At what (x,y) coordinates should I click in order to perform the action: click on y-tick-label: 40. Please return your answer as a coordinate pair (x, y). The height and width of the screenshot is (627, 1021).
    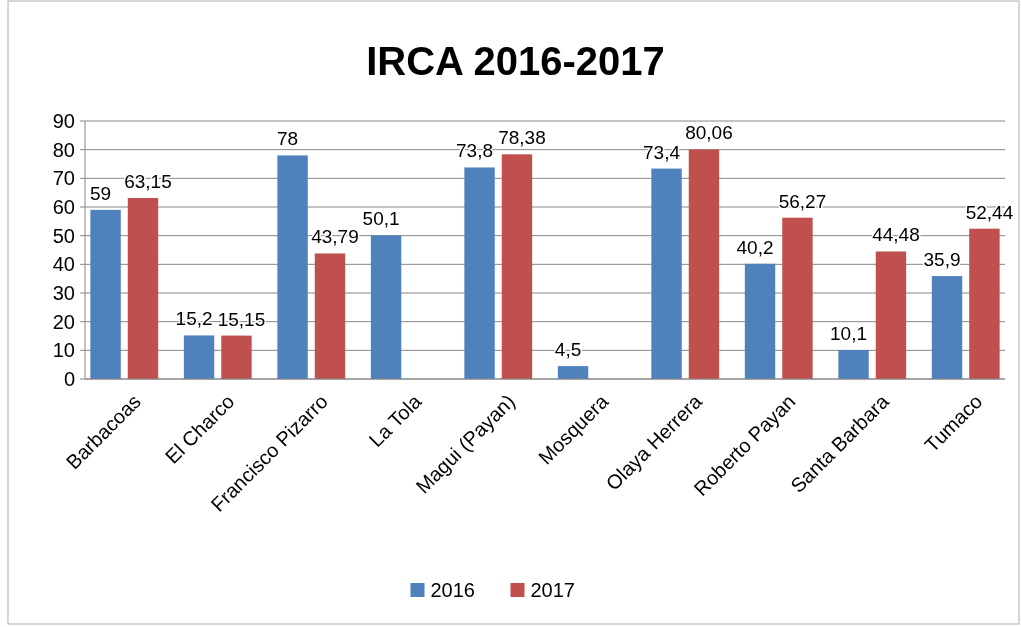
    Looking at the image, I should click on (63, 264).